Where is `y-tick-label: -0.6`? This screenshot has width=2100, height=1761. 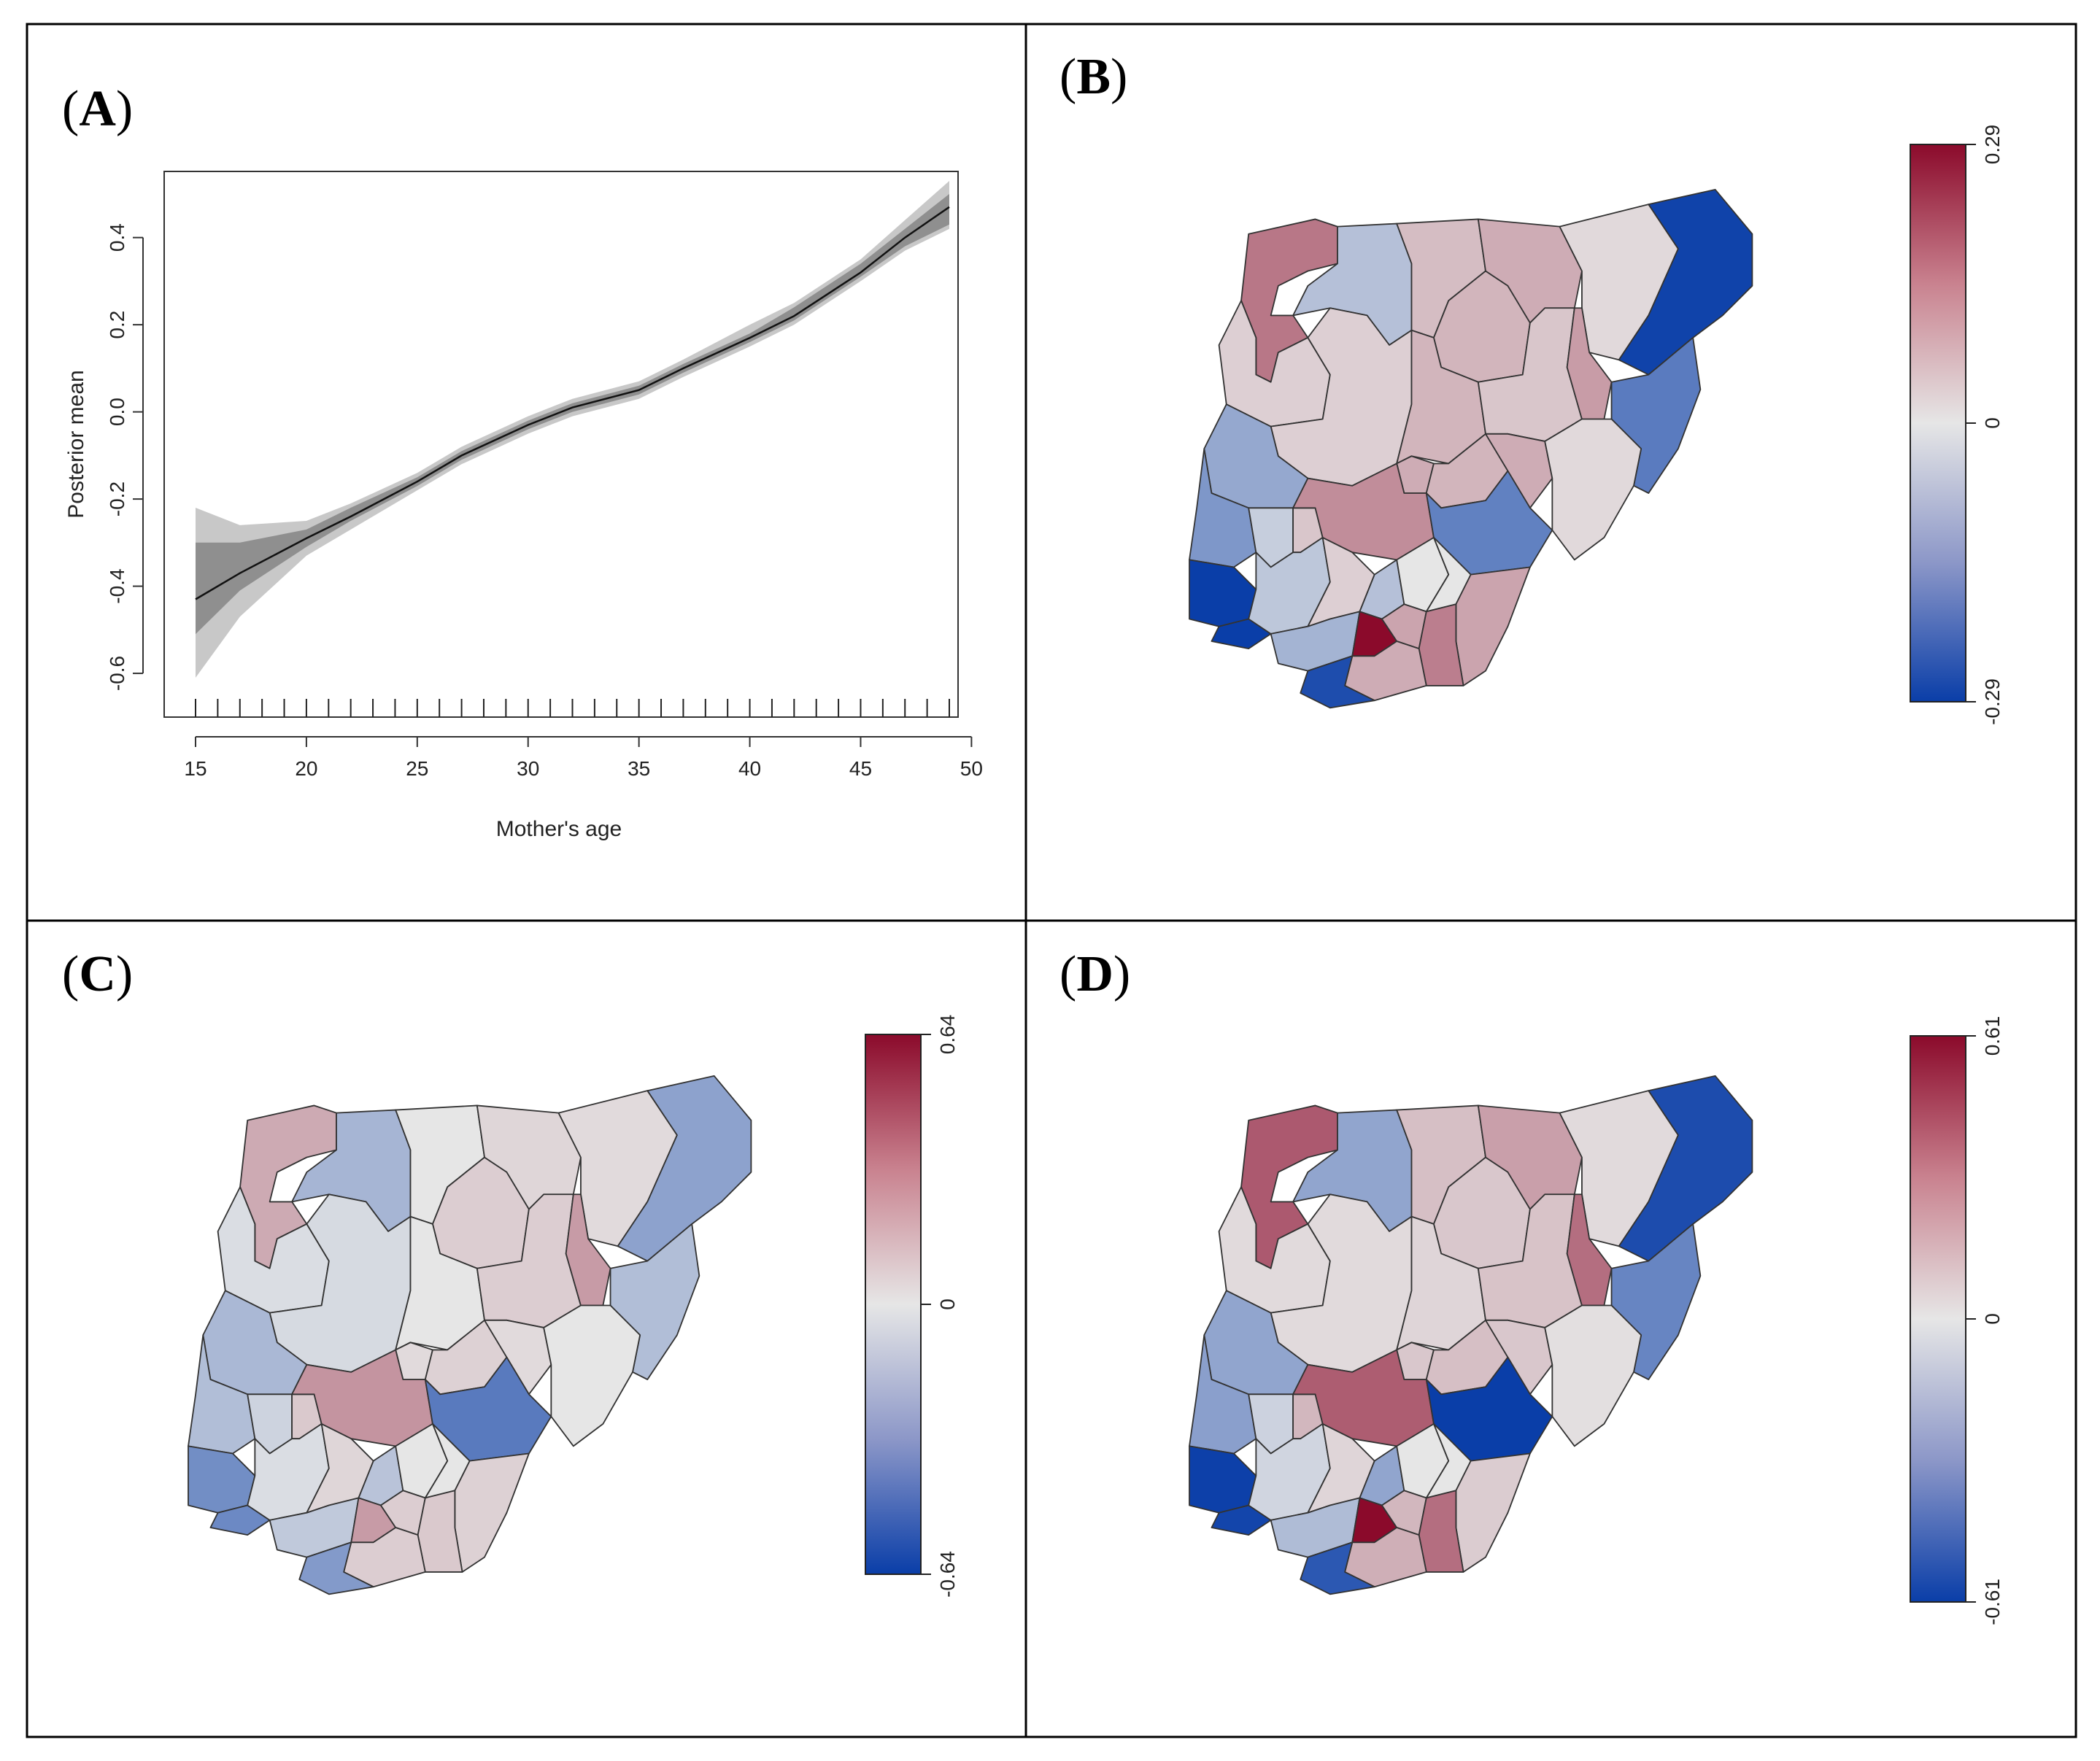 y-tick-label: -0.6 is located at coordinates (117, 673).